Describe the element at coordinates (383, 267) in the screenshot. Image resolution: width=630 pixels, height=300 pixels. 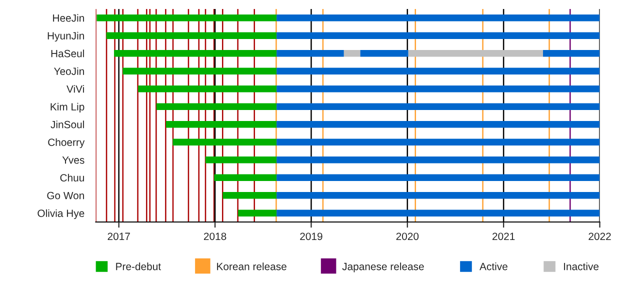
I see `legend-label: Japanese release` at that location.